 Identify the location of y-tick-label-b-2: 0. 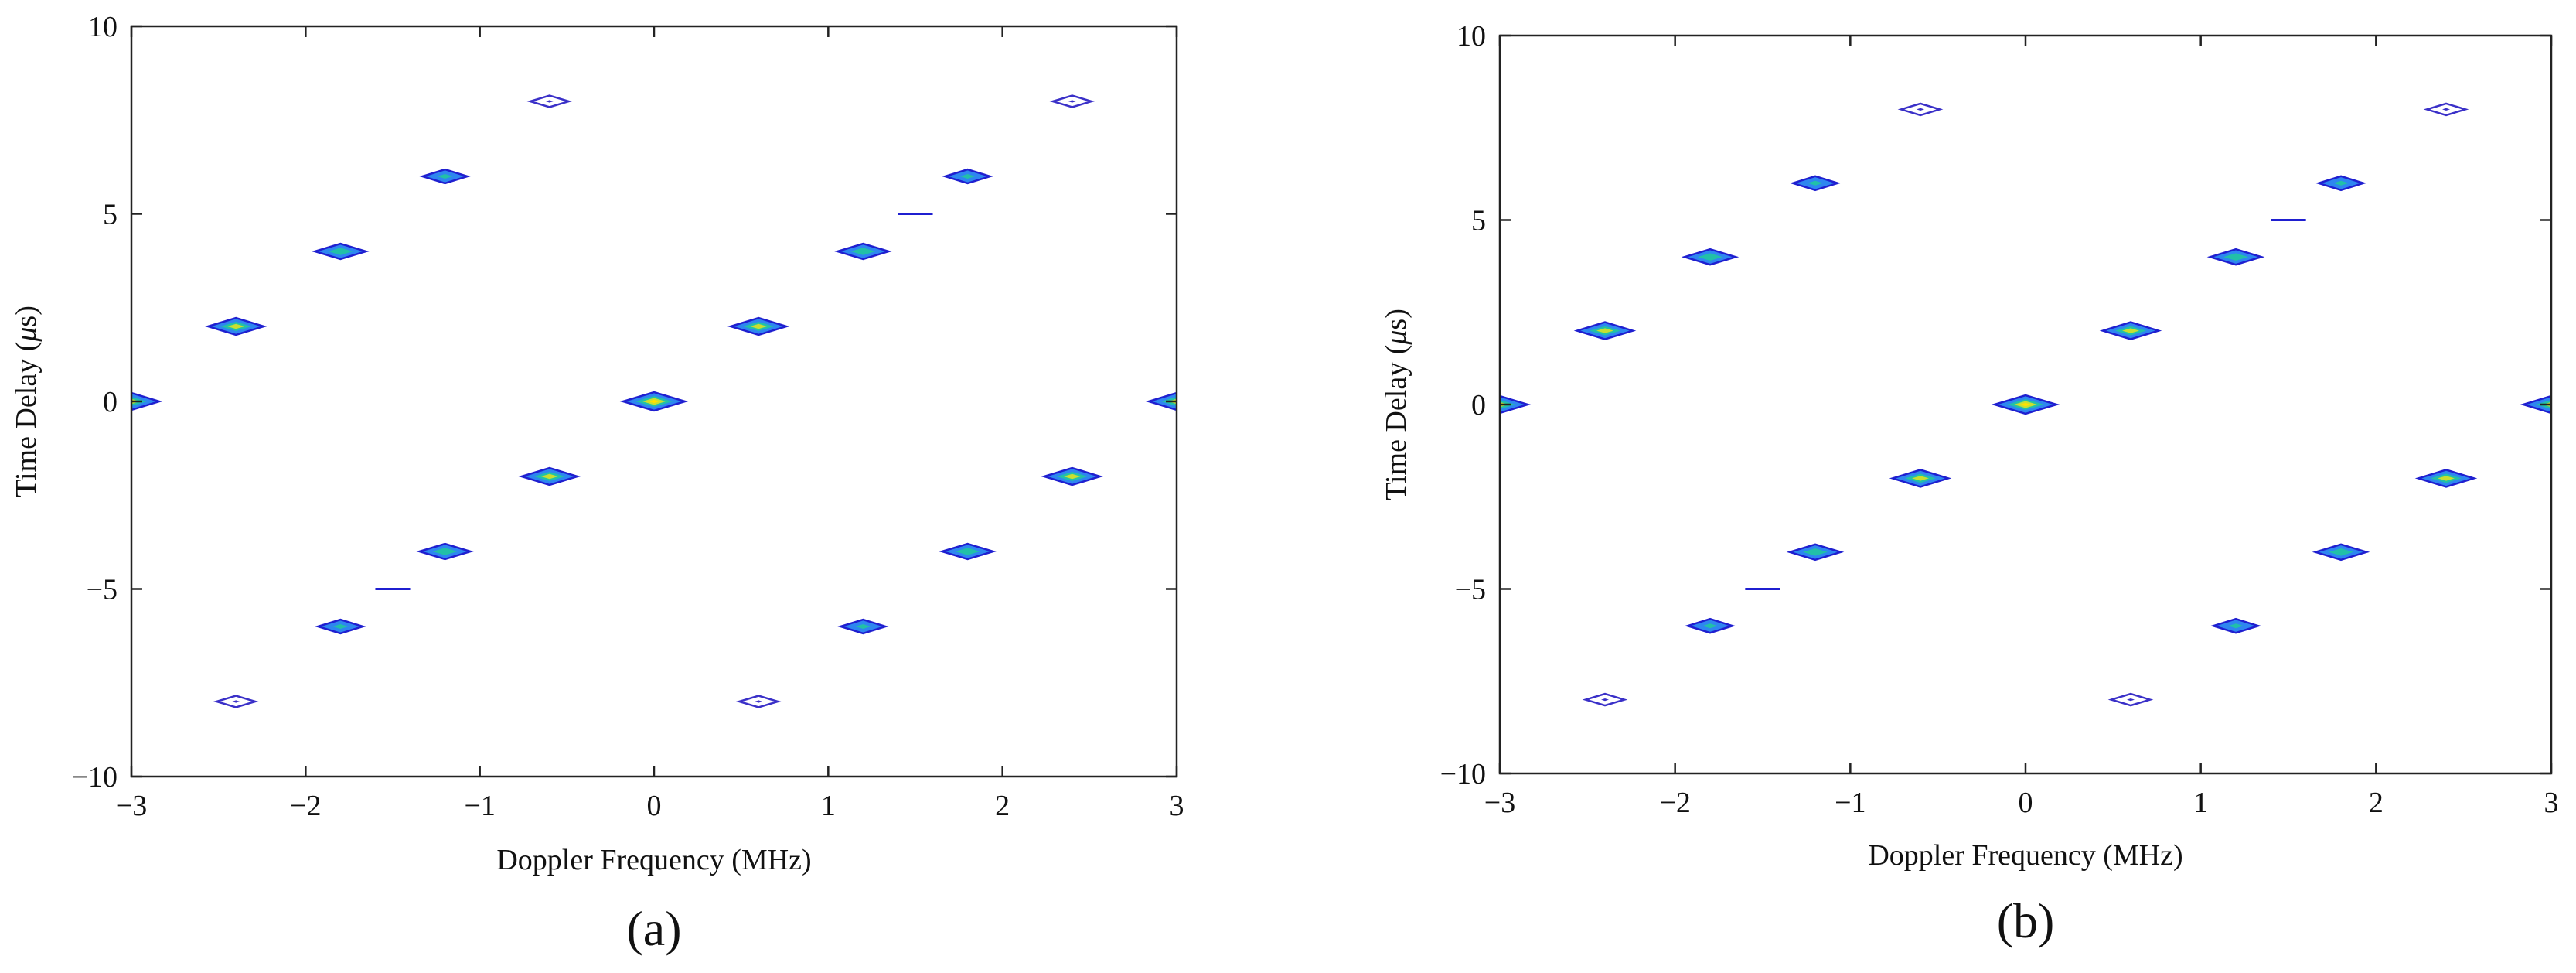
(1478, 406).